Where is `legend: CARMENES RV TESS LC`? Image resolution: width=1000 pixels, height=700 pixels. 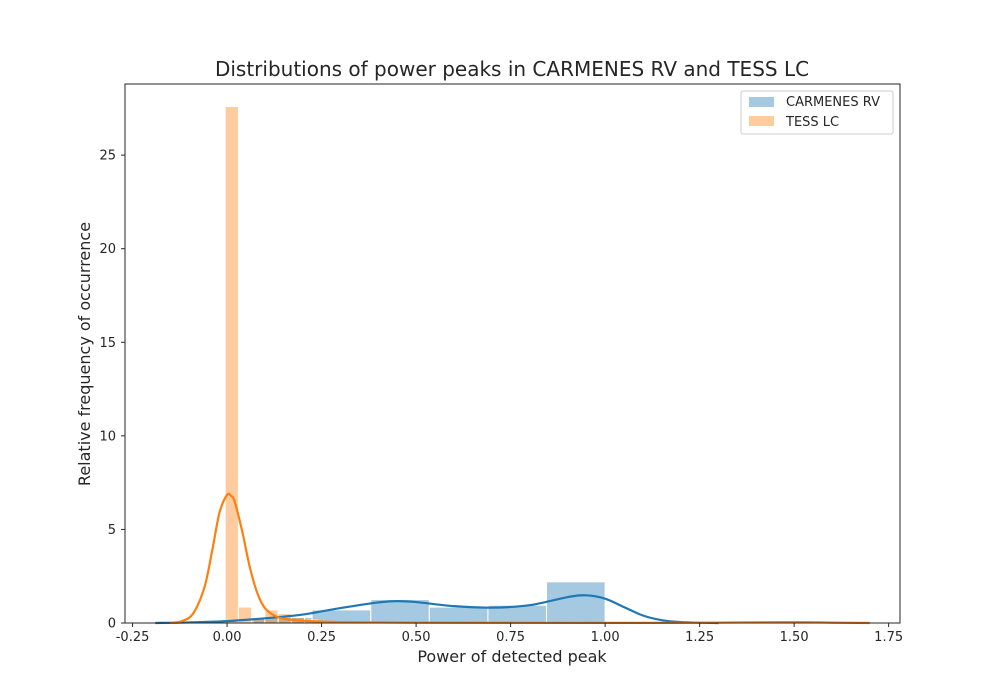
legend: CARMENES RV TESS LC is located at coordinates (817, 112).